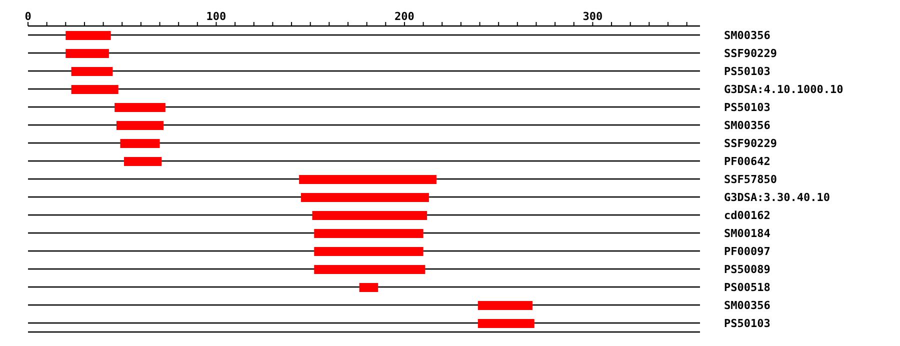  Describe the element at coordinates (750, 179) in the screenshot. I see `y-tick-label: SSF57850` at that location.